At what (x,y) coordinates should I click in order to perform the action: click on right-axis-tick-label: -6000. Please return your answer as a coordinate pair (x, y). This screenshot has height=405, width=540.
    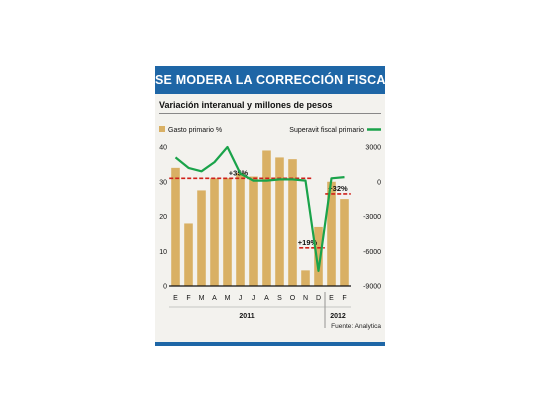
    Looking at the image, I should click on (372, 252).